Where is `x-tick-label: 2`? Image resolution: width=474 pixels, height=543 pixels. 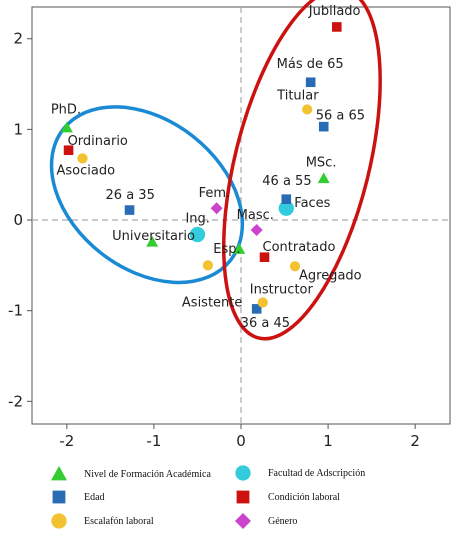
x-tick-label: 2 is located at coordinates (415, 441).